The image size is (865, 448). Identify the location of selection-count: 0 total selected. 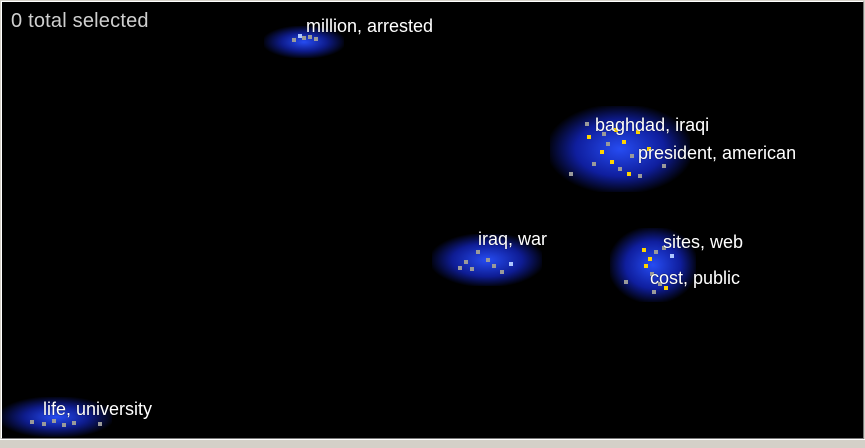
(80, 21).